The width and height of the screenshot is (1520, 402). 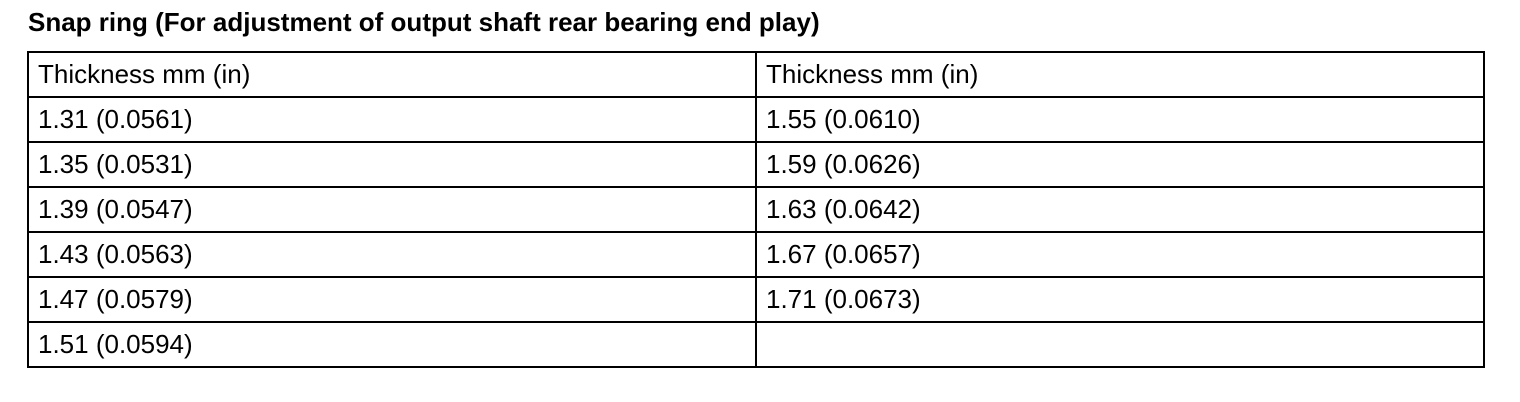 I want to click on table-cell: 1.59 (0.0626), so click(x=1120, y=164).